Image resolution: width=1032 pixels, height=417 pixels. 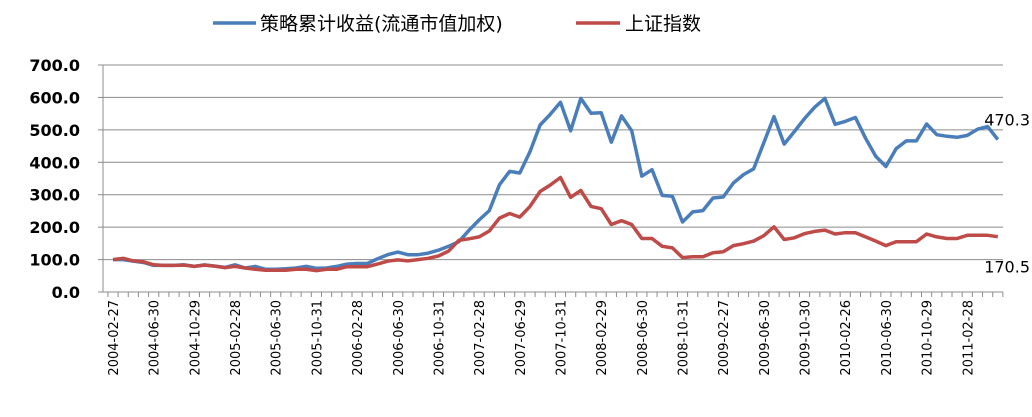 What do you see at coordinates (561, 338) in the screenshot?
I see `x-tick-label: 2007-10-31` at bounding box center [561, 338].